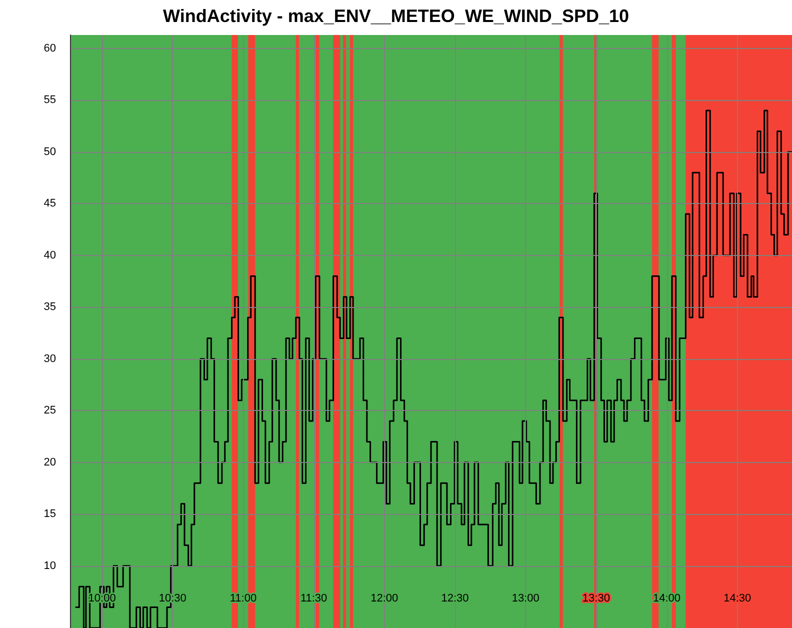  I want to click on x-tick-label: 11:00, so click(243, 598).